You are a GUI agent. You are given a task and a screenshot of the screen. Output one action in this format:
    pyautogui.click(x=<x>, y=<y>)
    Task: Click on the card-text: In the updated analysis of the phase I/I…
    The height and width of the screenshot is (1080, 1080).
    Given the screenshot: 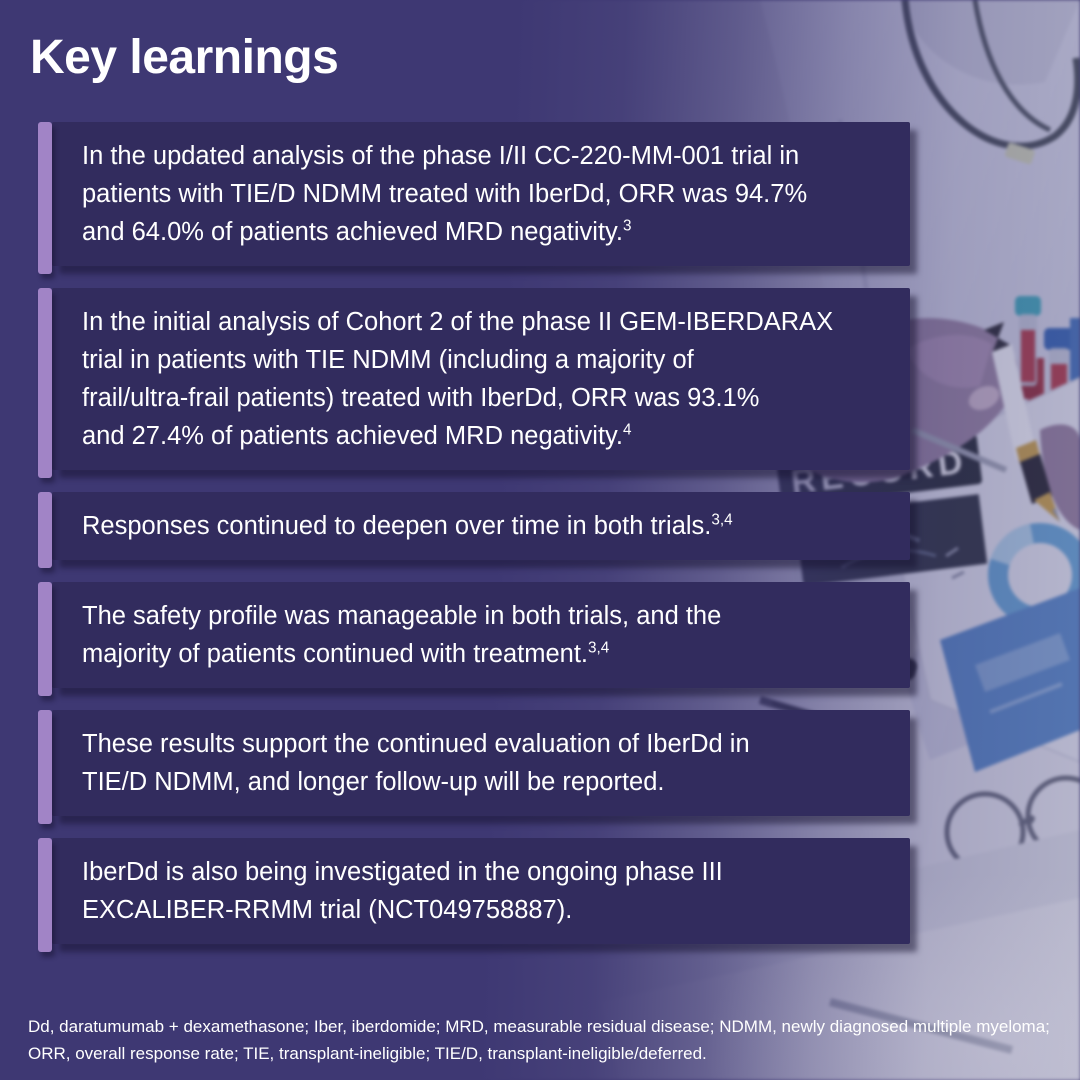 What is the action you would take?
    pyautogui.click(x=445, y=194)
    